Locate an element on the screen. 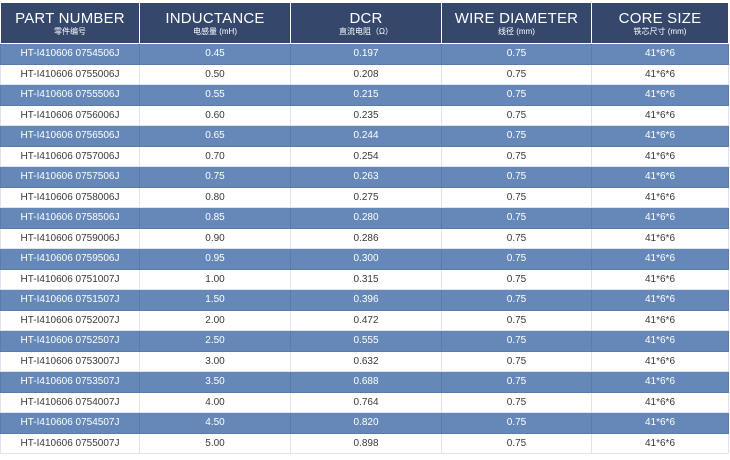 Image resolution: width=730 pixels, height=460 pixels. table-row: HT-I410606 0756506J 0.65 0.244 0.75 41*6*6 is located at coordinates (364, 136).